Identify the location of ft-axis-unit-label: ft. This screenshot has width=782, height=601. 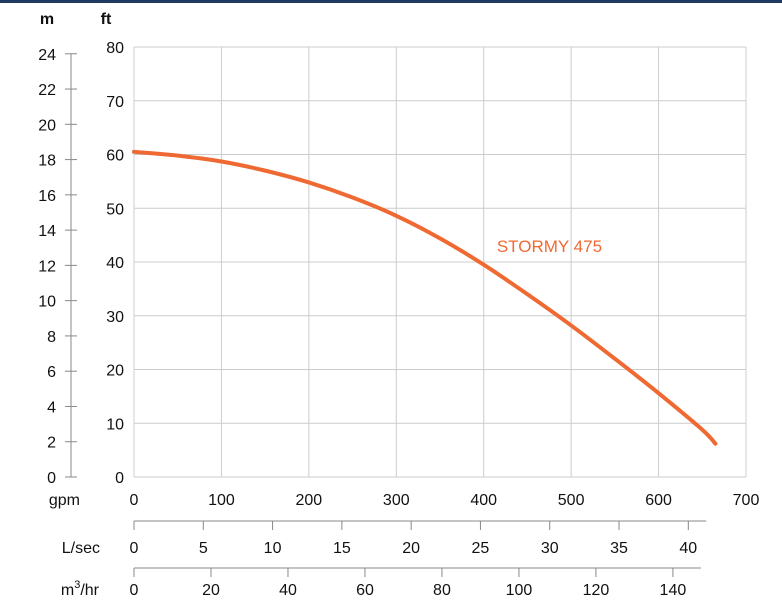
(106, 19).